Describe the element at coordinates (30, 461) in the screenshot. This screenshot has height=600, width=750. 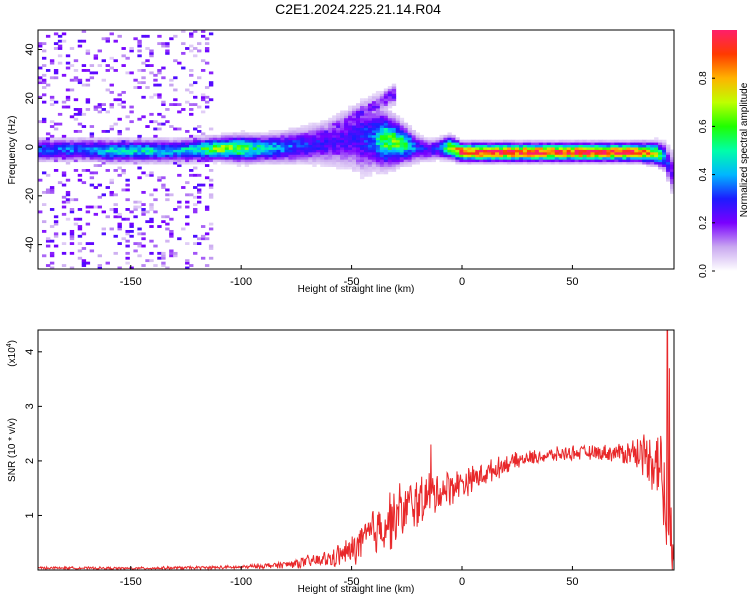
I see `y-tick-label: 2` at that location.